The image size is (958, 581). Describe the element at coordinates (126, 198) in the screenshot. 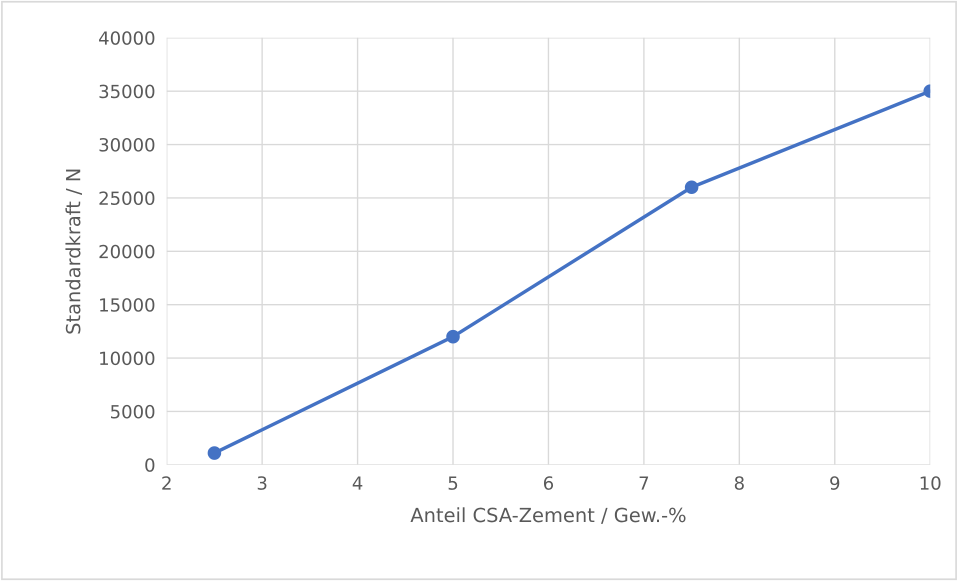

I see `y-tick-label: 25000` at that location.